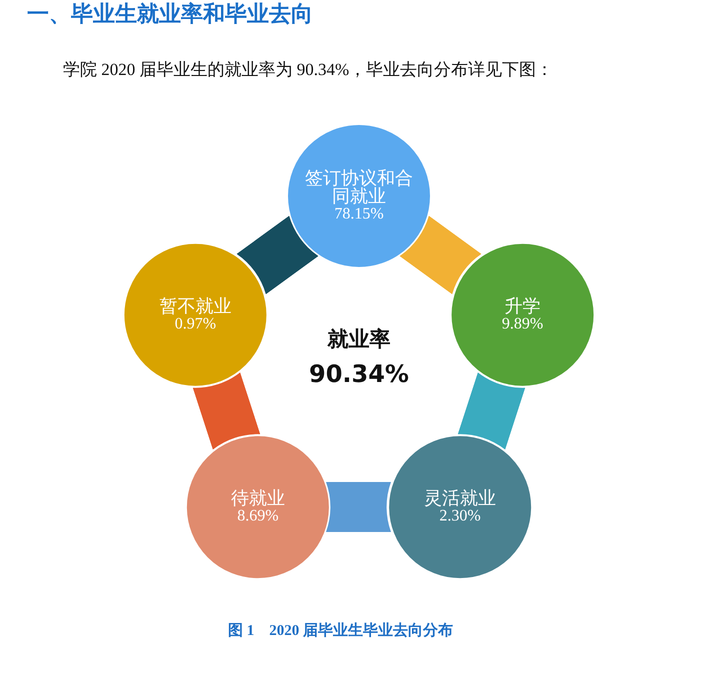  Describe the element at coordinates (523, 323) in the screenshot. I see `data-label: 9.89%` at that location.